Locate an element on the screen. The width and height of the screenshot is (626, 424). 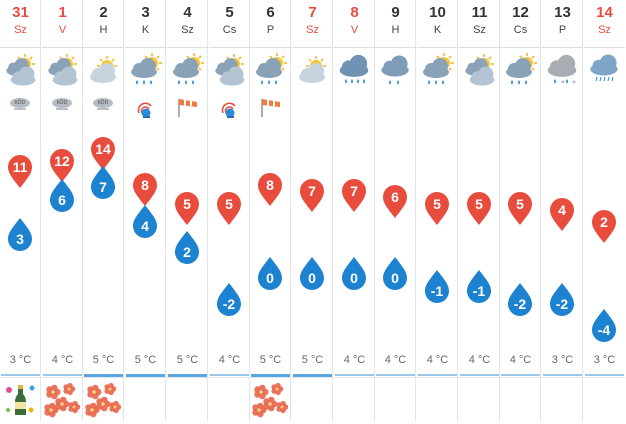
svg-text: 5 is located at coordinates (187, 204).